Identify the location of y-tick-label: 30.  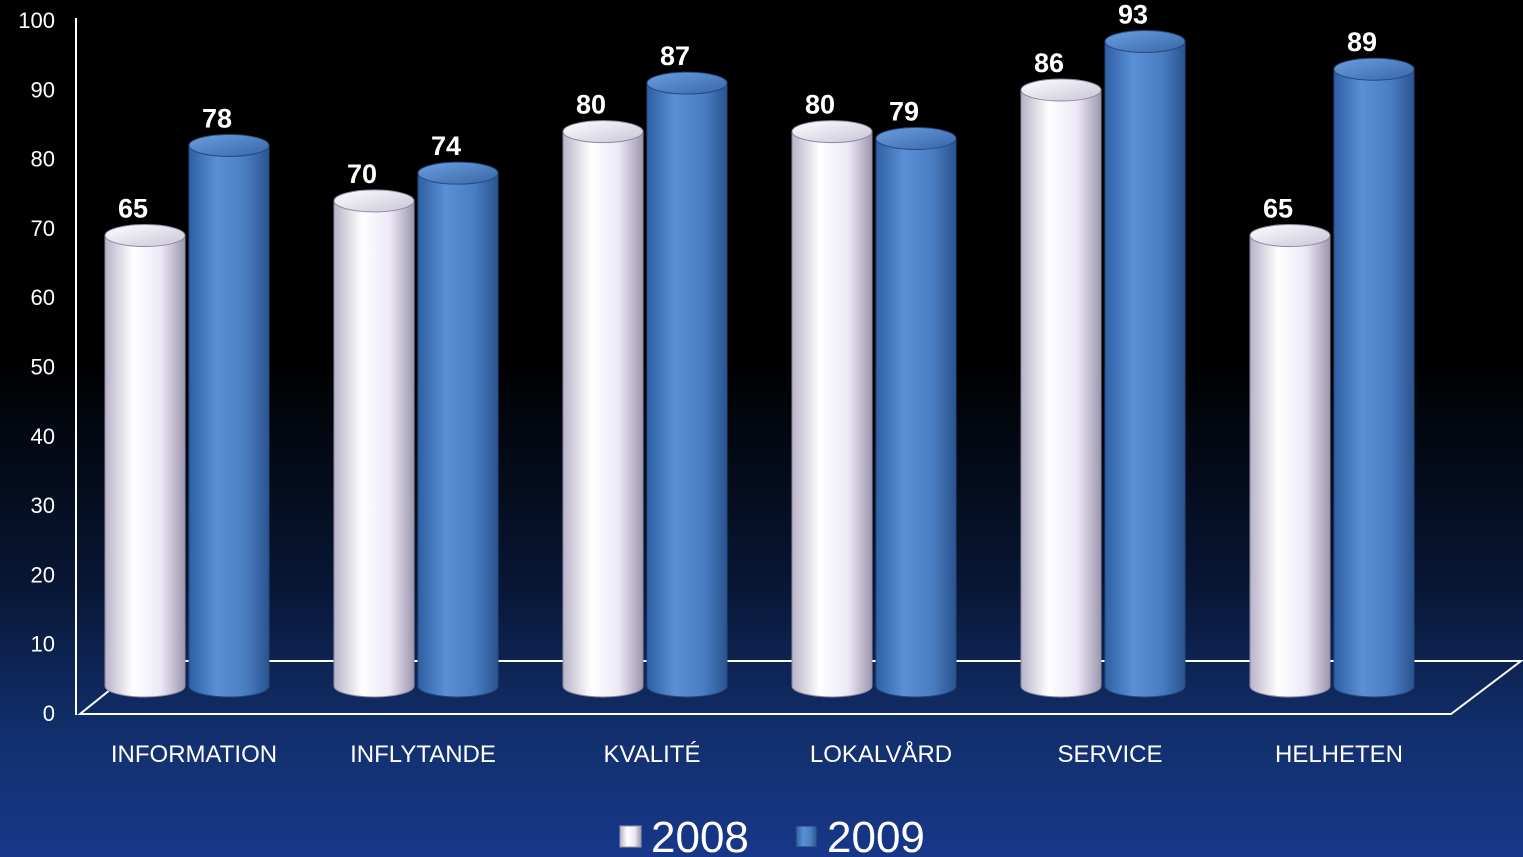
(43, 505).